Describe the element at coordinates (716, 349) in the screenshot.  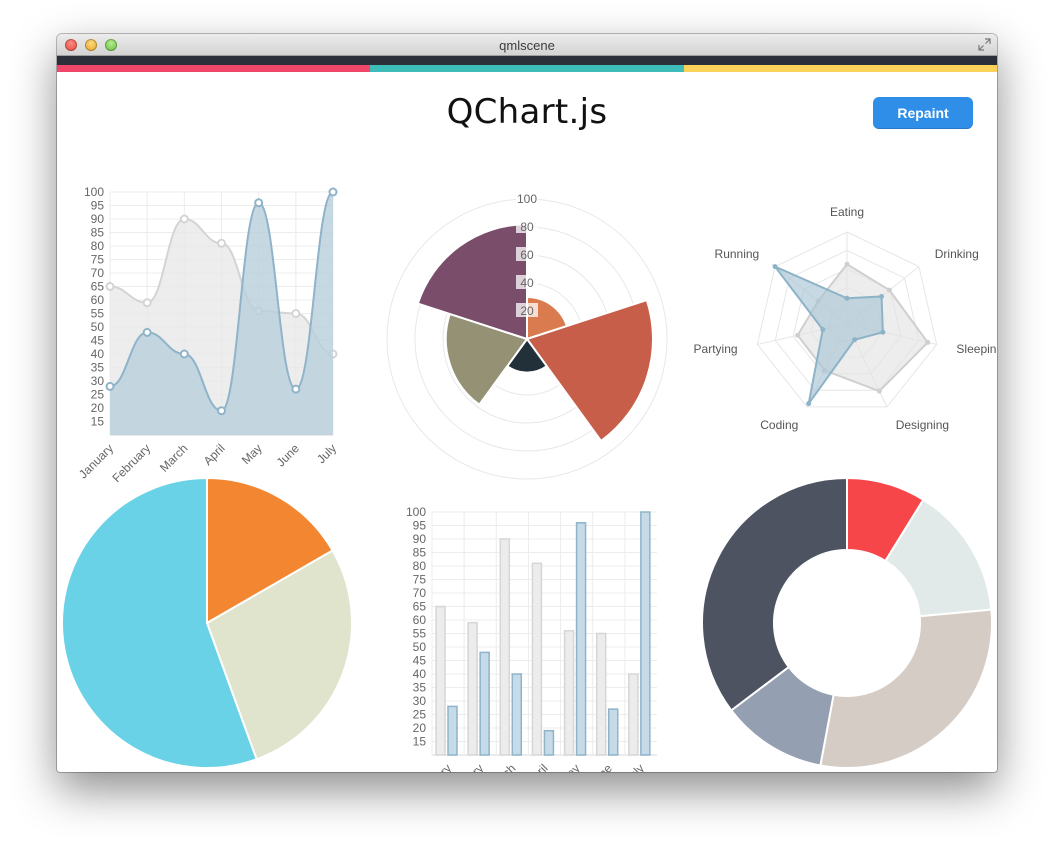
I see `radar-label: Partying` at that location.